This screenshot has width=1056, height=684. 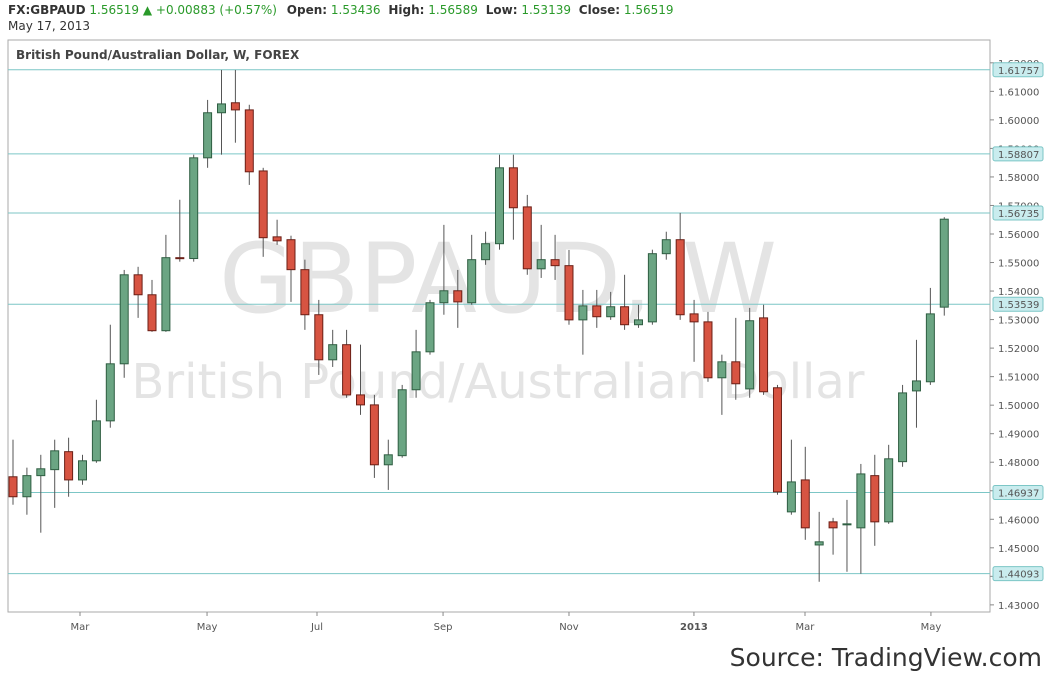 What do you see at coordinates (443, 627) in the screenshot?
I see `x-tick-label: Sep` at bounding box center [443, 627].